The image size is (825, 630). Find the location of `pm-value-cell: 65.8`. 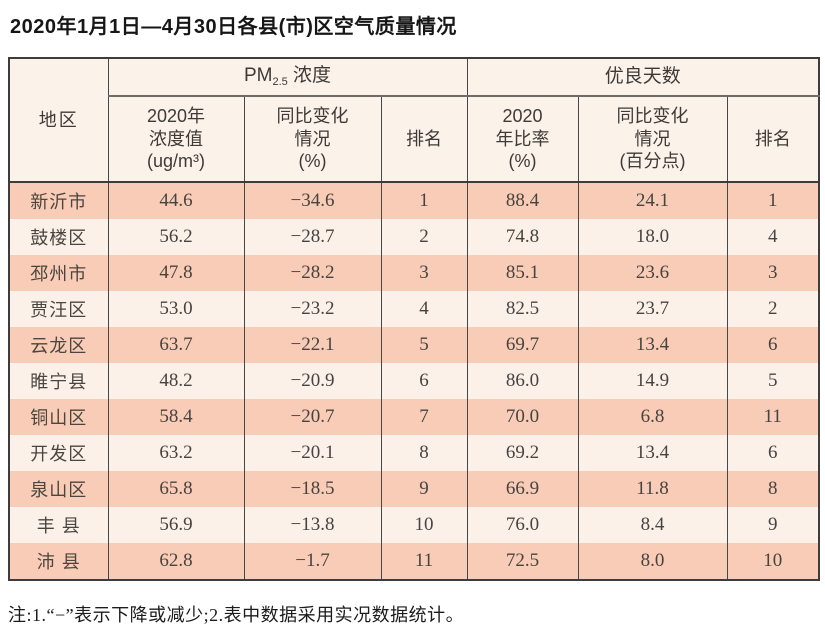

pm-value-cell: 65.8 is located at coordinates (176, 489).